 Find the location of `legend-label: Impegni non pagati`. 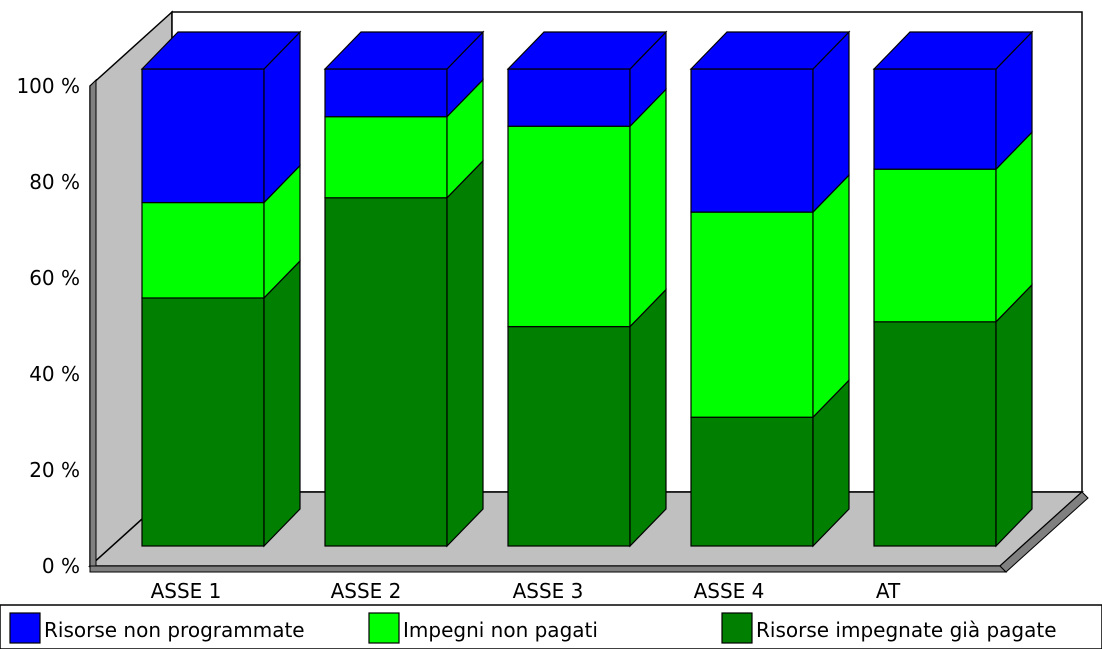

legend-label: Impegni non pagati is located at coordinates (500, 630).